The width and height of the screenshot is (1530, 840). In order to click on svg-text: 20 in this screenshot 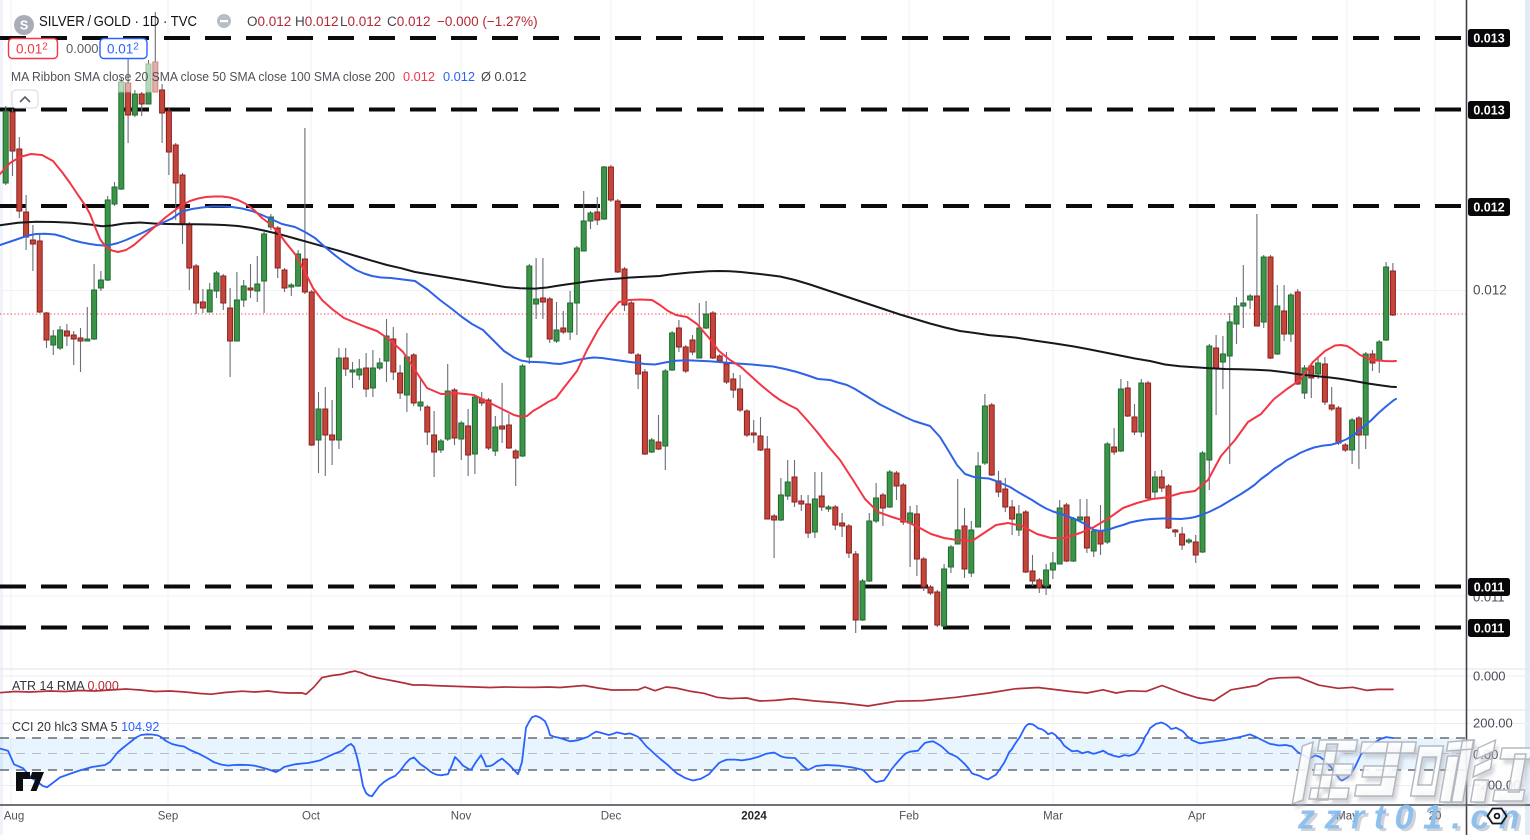, I will do `click(1435, 817)`.